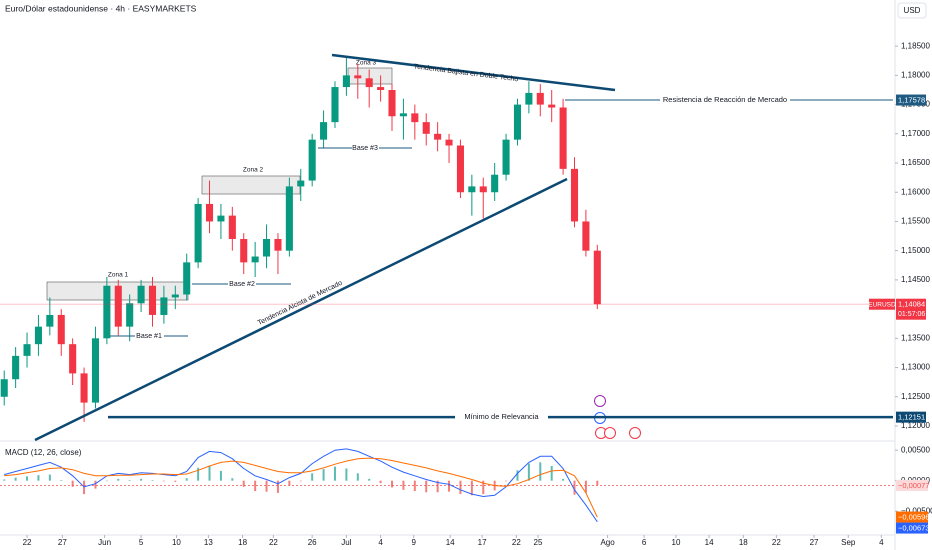  What do you see at coordinates (882, 304) in the screenshot?
I see `symbol-label: EURUSD` at bounding box center [882, 304].